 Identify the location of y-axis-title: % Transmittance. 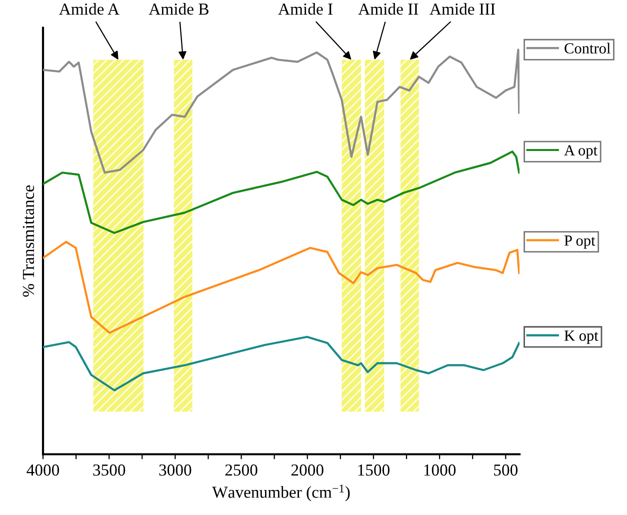
(28, 241).